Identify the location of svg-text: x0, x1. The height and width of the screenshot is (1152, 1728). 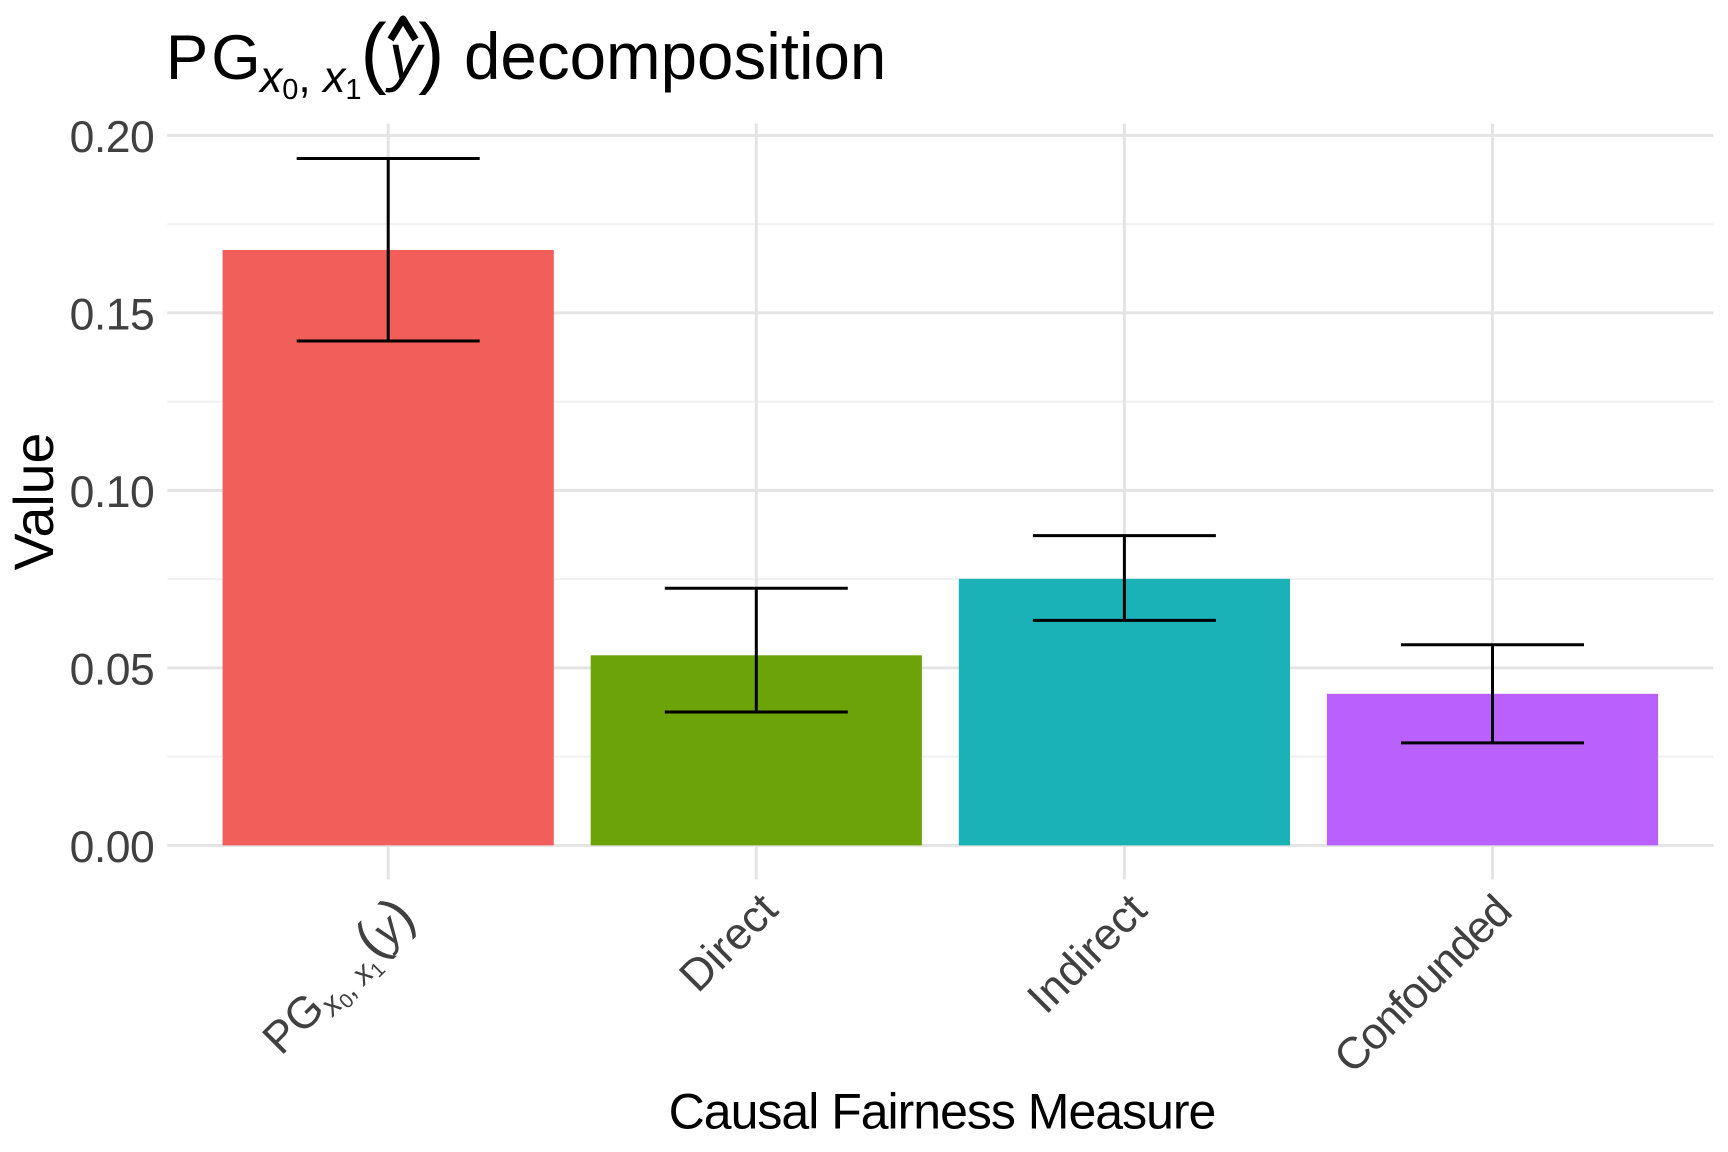
(310, 79).